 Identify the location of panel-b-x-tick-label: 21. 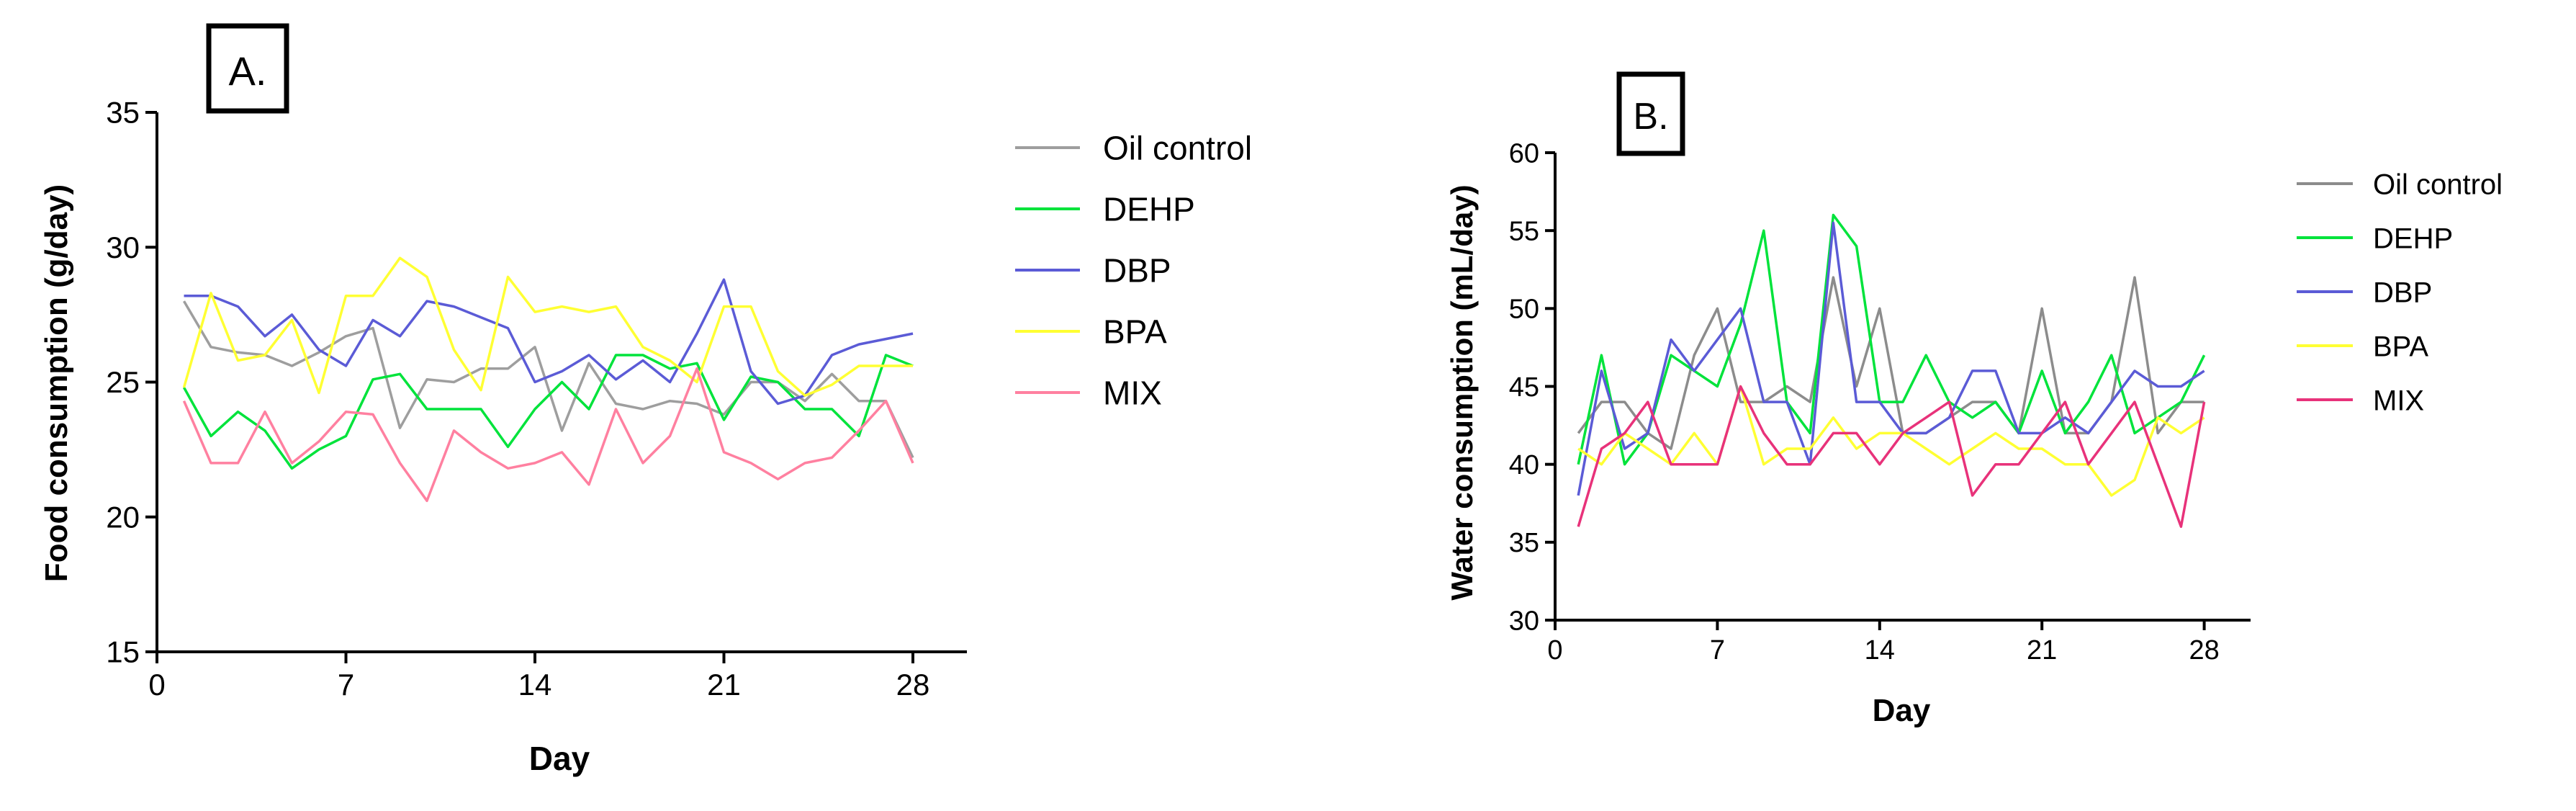
(2042, 650).